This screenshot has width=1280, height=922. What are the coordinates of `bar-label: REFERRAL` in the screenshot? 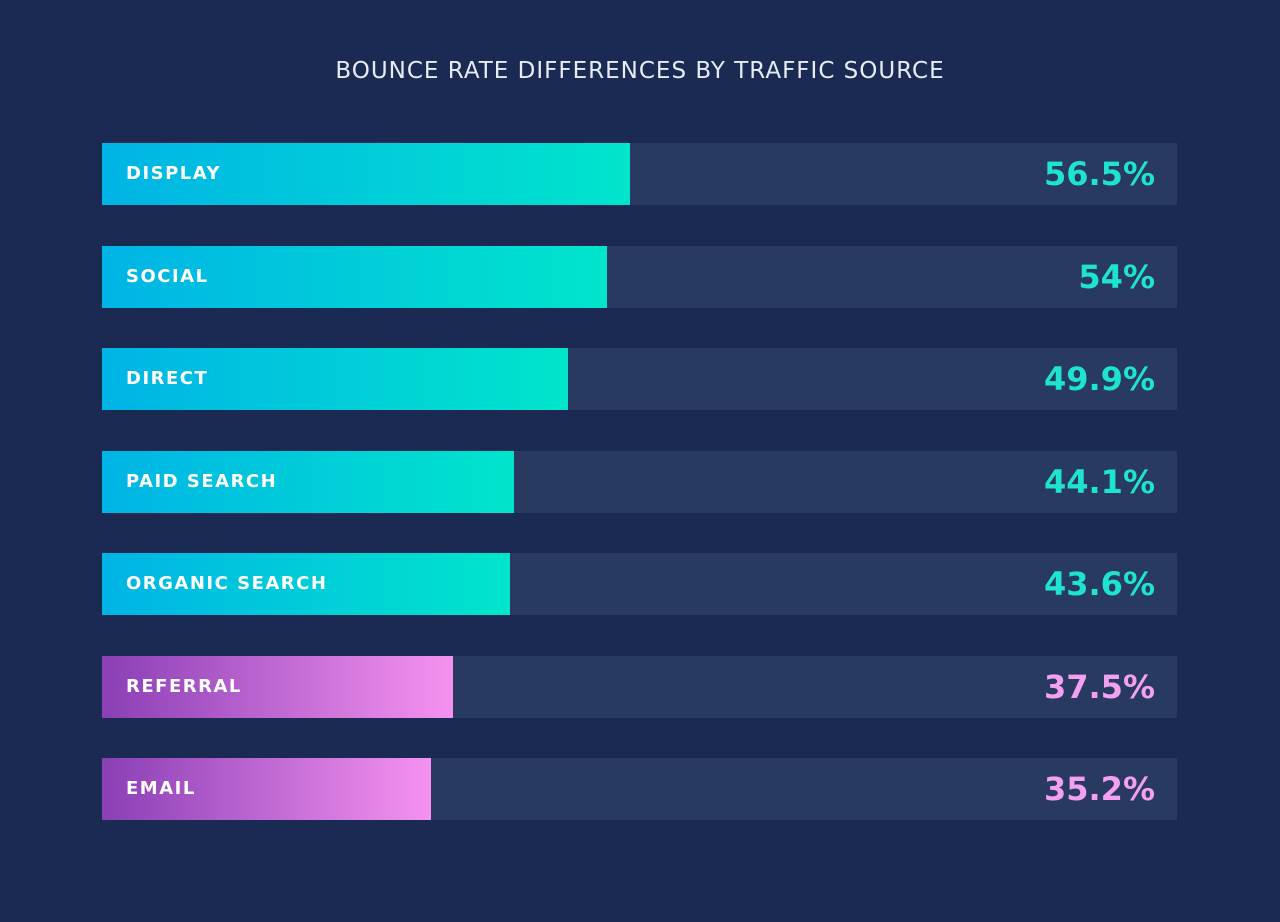 It's located at (184, 686).